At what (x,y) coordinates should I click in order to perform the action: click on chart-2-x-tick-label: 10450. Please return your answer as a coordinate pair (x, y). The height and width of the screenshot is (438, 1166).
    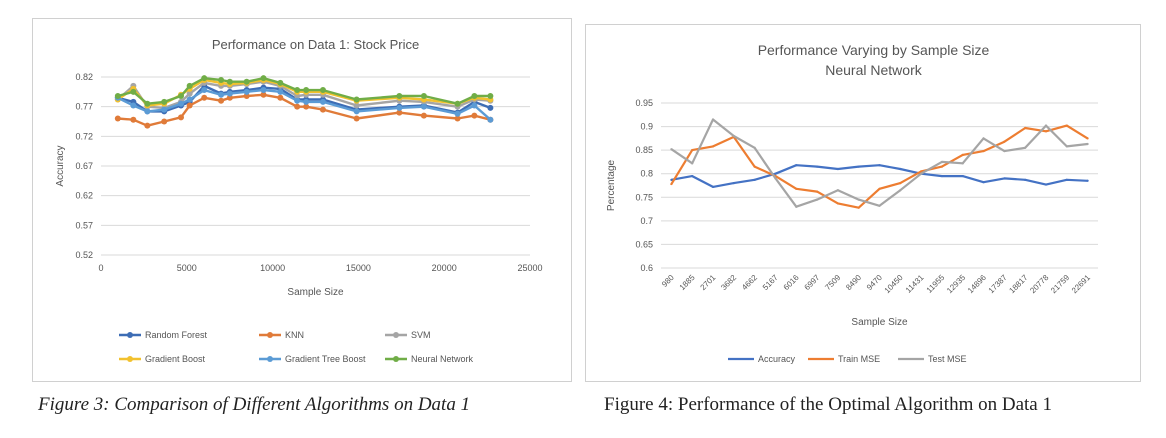
    Looking at the image, I should click on (894, 284).